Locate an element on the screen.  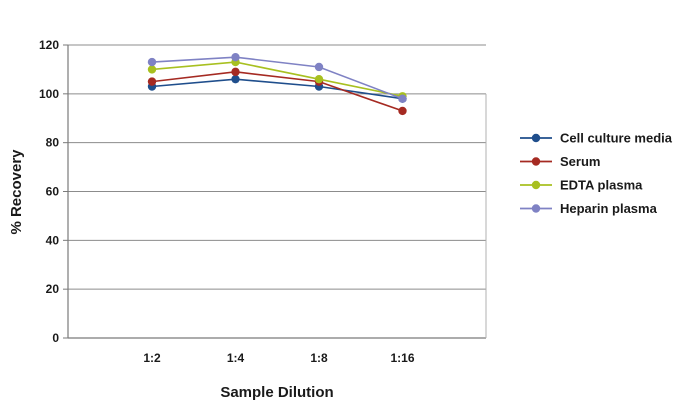
y-tick-label-1: 20 is located at coordinates (53, 289).